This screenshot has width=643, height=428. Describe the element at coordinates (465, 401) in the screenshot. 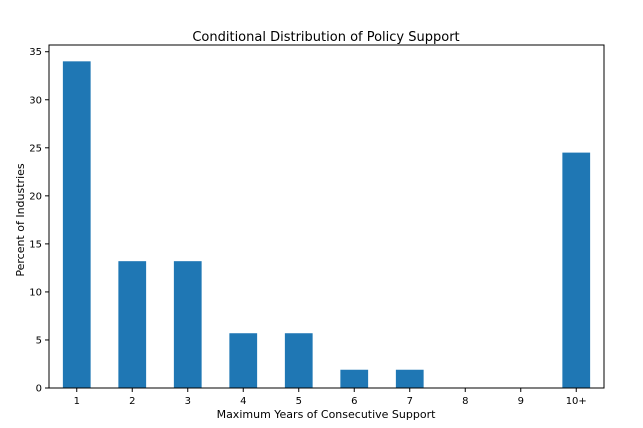

I see `x-tick-label: 8` at that location.